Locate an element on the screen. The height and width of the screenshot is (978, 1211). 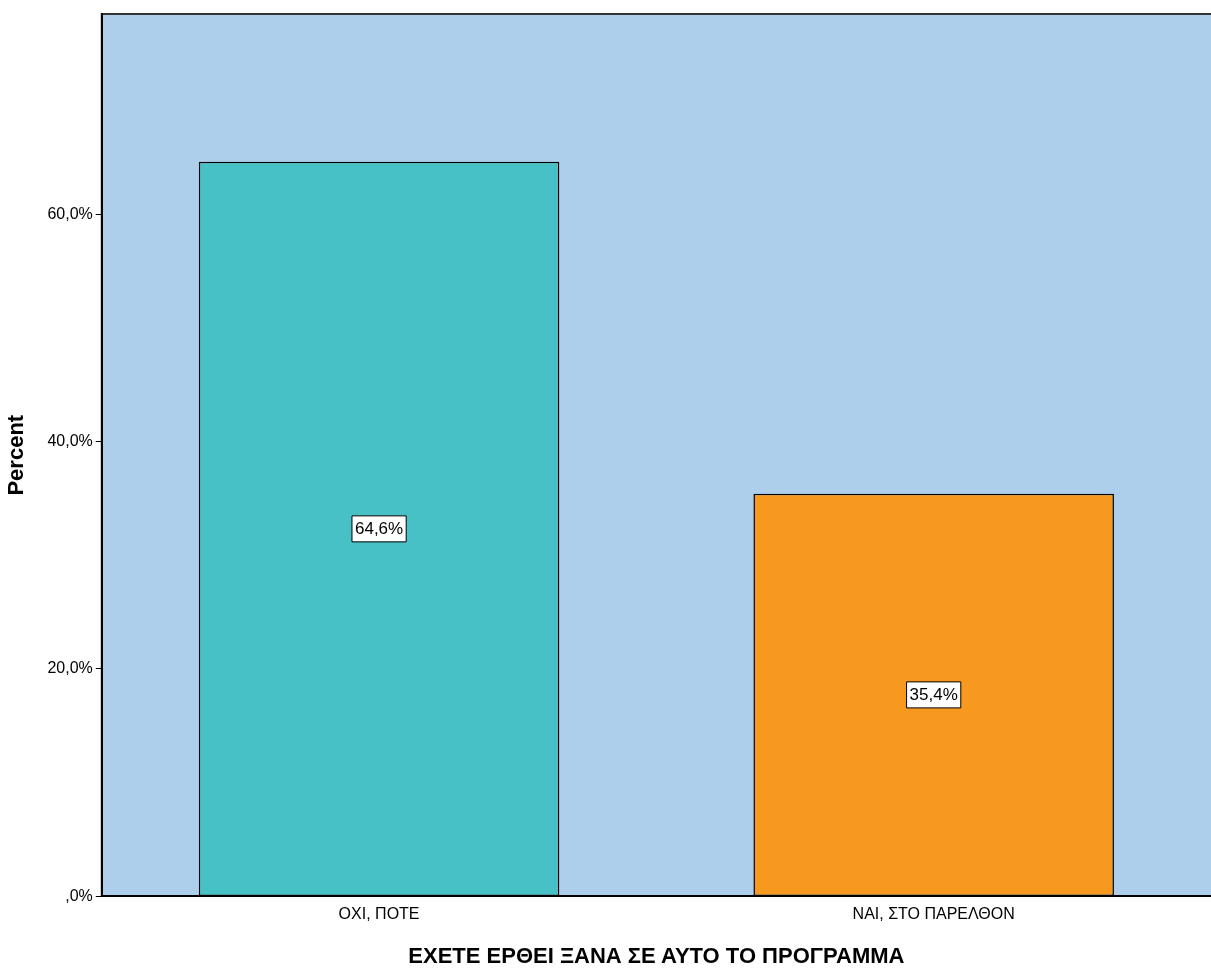
y-tick-label: 40,0% is located at coordinates (70, 440).